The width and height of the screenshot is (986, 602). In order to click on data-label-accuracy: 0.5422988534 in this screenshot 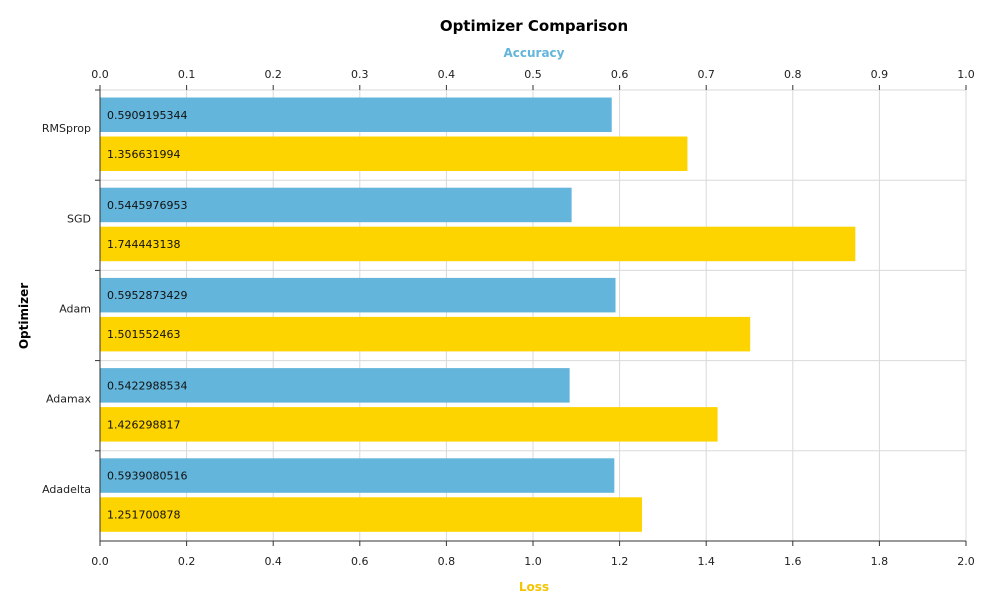, I will do `click(147, 385)`.